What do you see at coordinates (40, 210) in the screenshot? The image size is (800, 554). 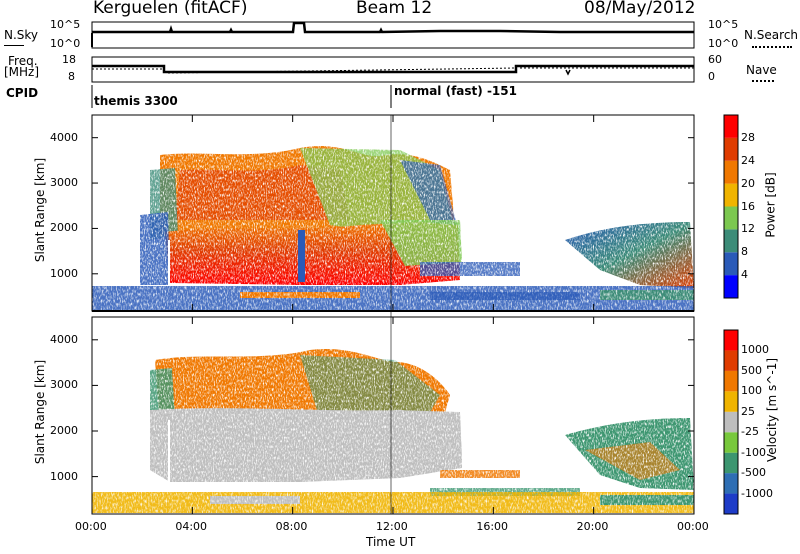 I see `power-ylabel: Slant Range [km]` at bounding box center [40, 210].